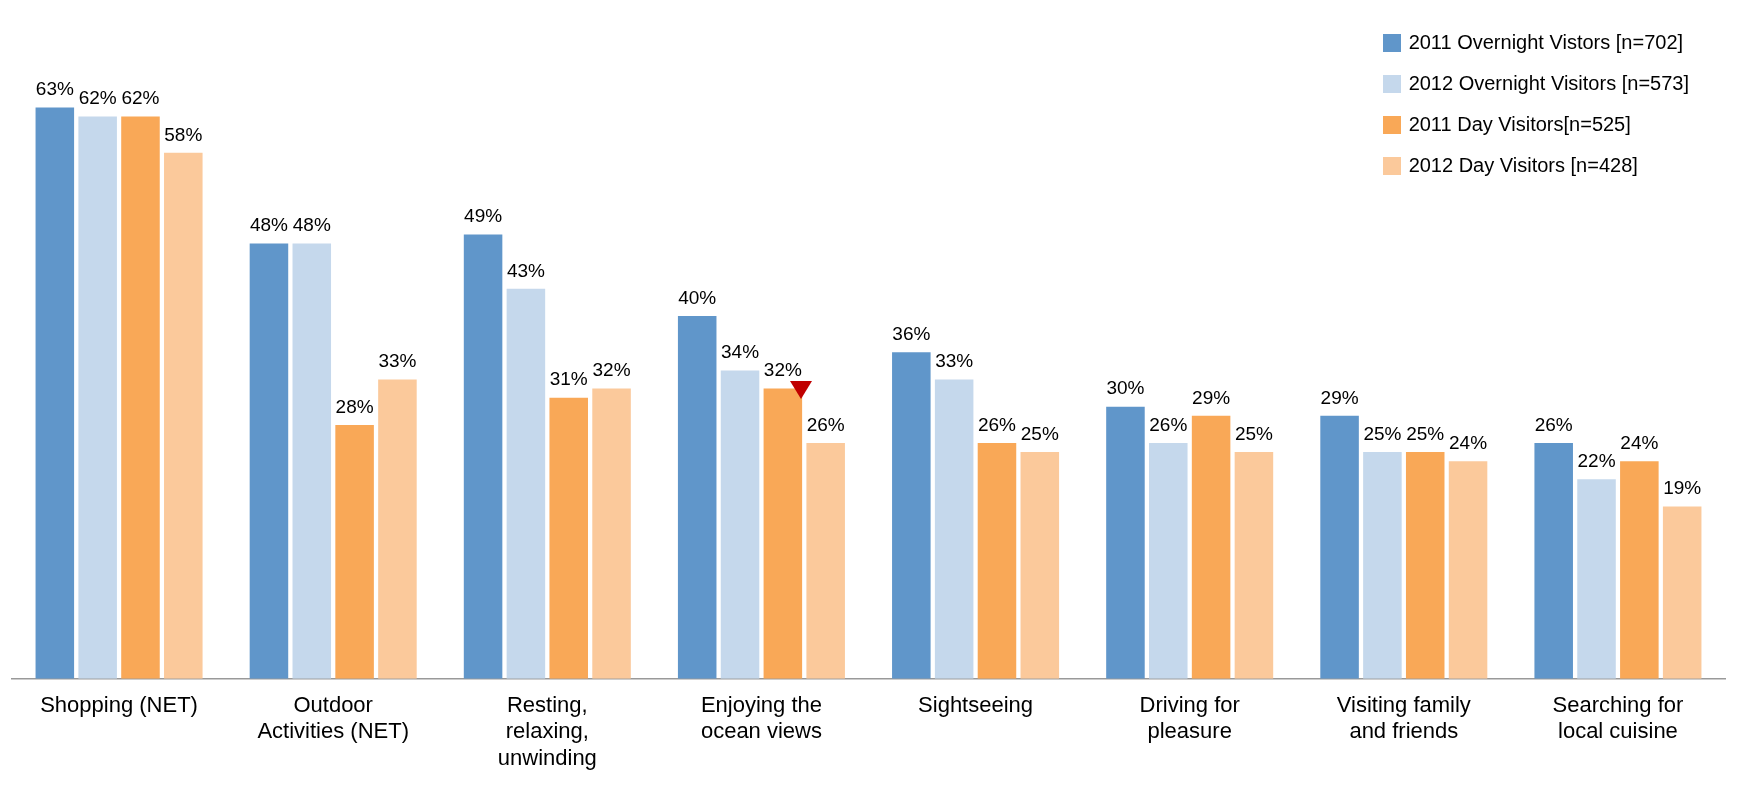 The image size is (1737, 794). Describe the element at coordinates (1523, 165) in the screenshot. I see `legend-label: 2012 Day Visitors [n=428]` at that location.